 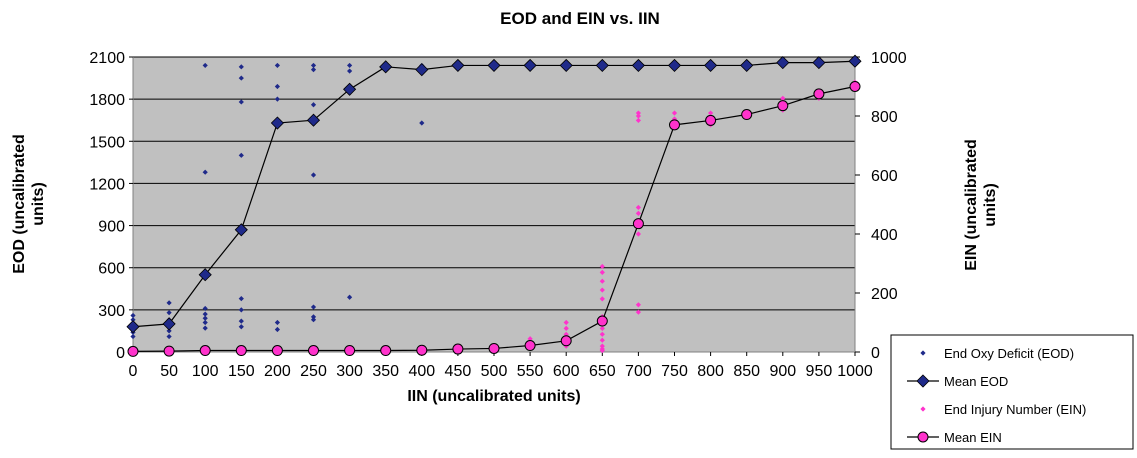 I want to click on y2-tick-label: 400, so click(x=884, y=235).